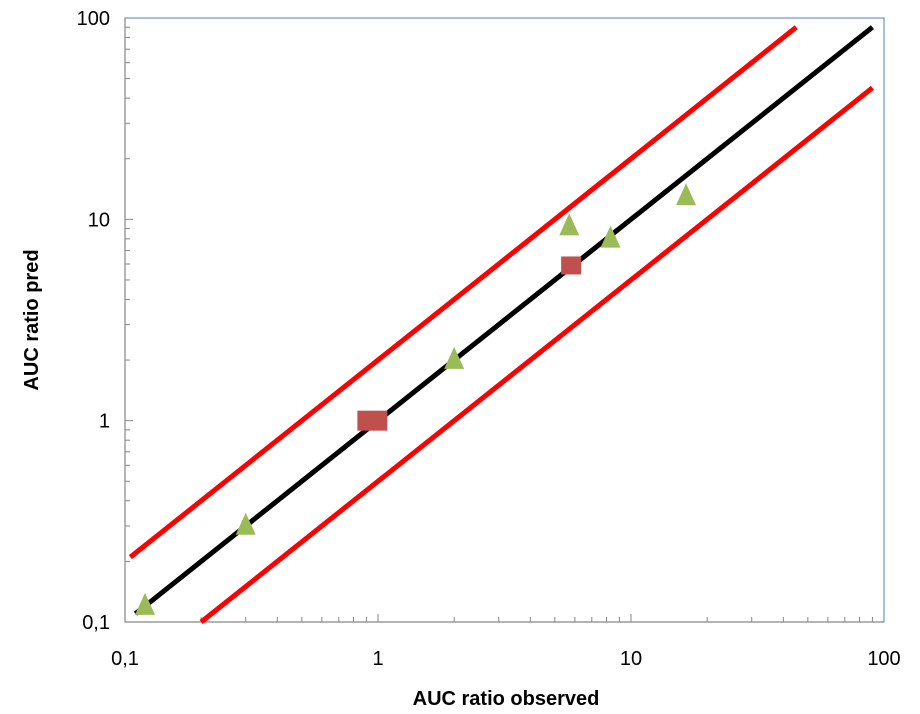  Describe the element at coordinates (506, 659) in the screenshot. I see `x-tick-labels: 0,1 1 10 100` at that location.